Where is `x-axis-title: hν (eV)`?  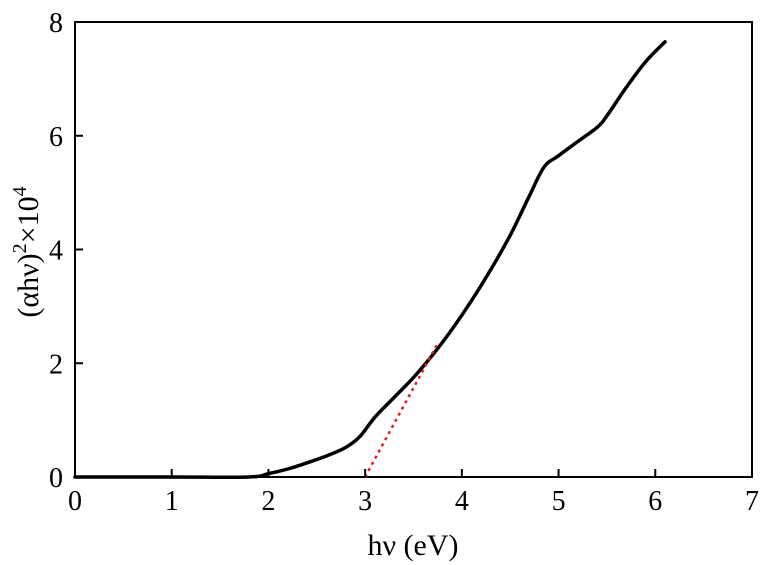 x-axis-title: hν (eV) is located at coordinates (412, 545).